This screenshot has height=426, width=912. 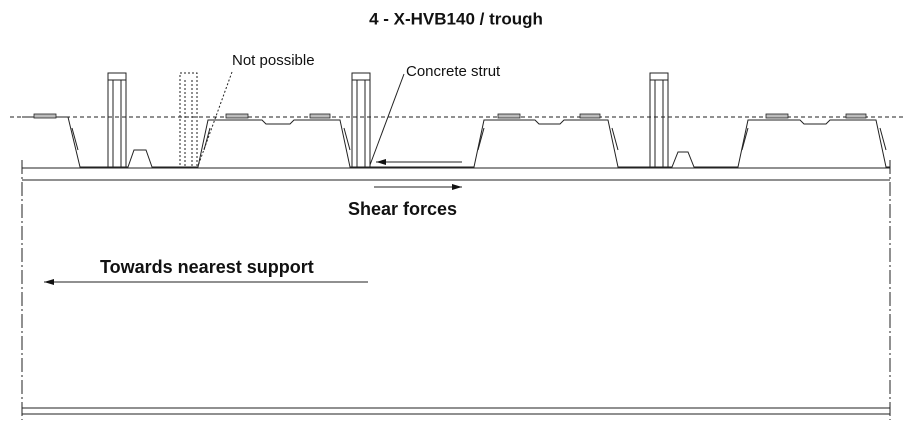 I want to click on leader-concrete-strut, so click(x=387, y=119).